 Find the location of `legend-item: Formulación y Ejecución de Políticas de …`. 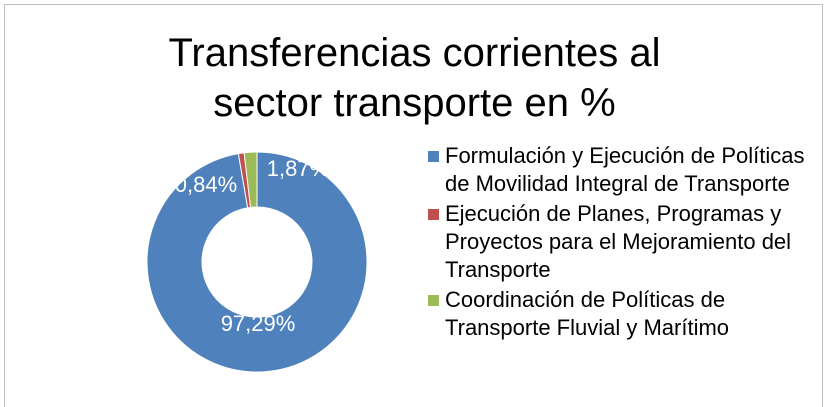

legend-item: Formulación y Ejecución de Políticas de … is located at coordinates (618, 170).